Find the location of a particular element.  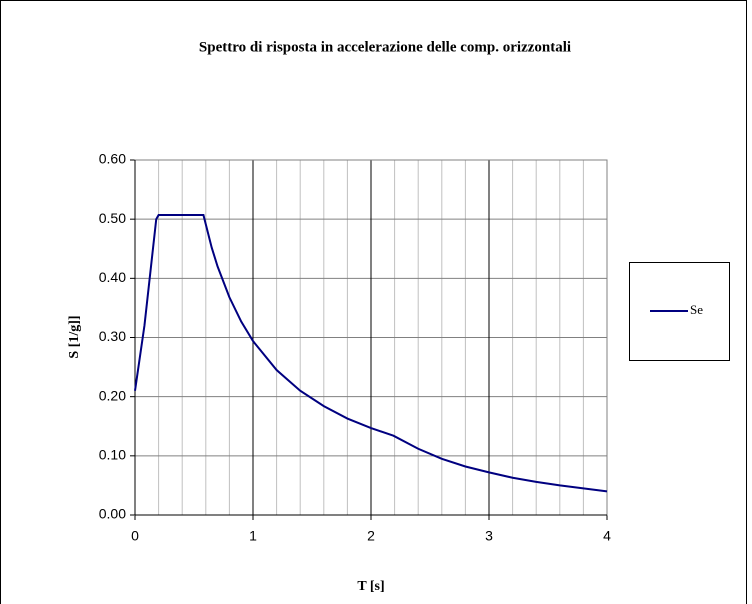

x-tick-label: 2 is located at coordinates (371, 536).